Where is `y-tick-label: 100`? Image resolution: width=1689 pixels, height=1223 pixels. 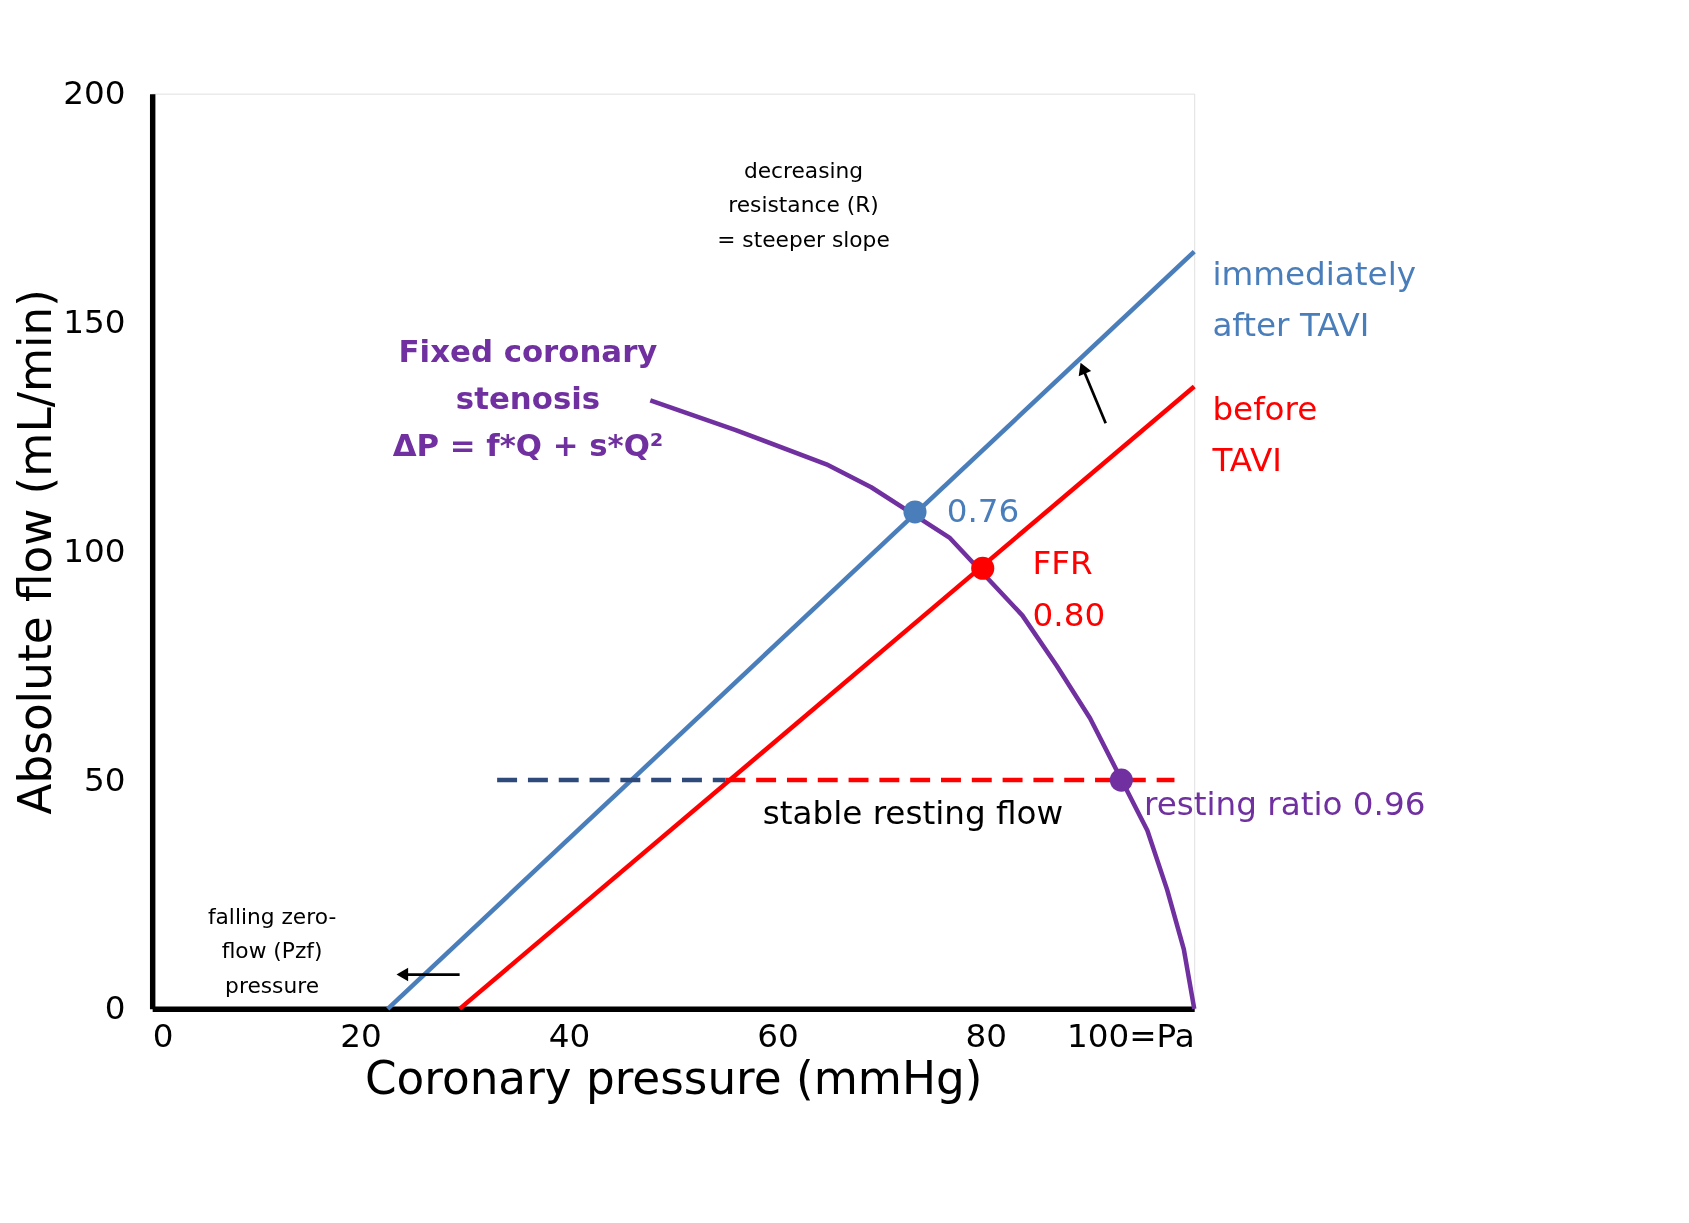
y-tick-label: 100 is located at coordinates (94, 550).